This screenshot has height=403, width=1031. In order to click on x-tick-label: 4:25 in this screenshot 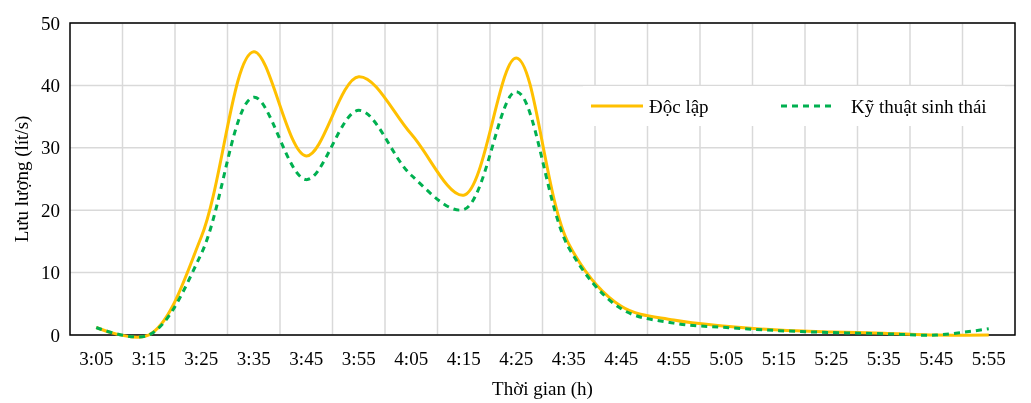, I will do `click(516, 358)`.